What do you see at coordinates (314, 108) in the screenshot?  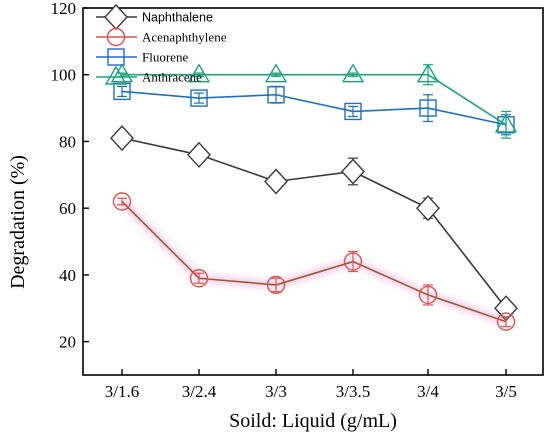 I see `fluorene-line` at bounding box center [314, 108].